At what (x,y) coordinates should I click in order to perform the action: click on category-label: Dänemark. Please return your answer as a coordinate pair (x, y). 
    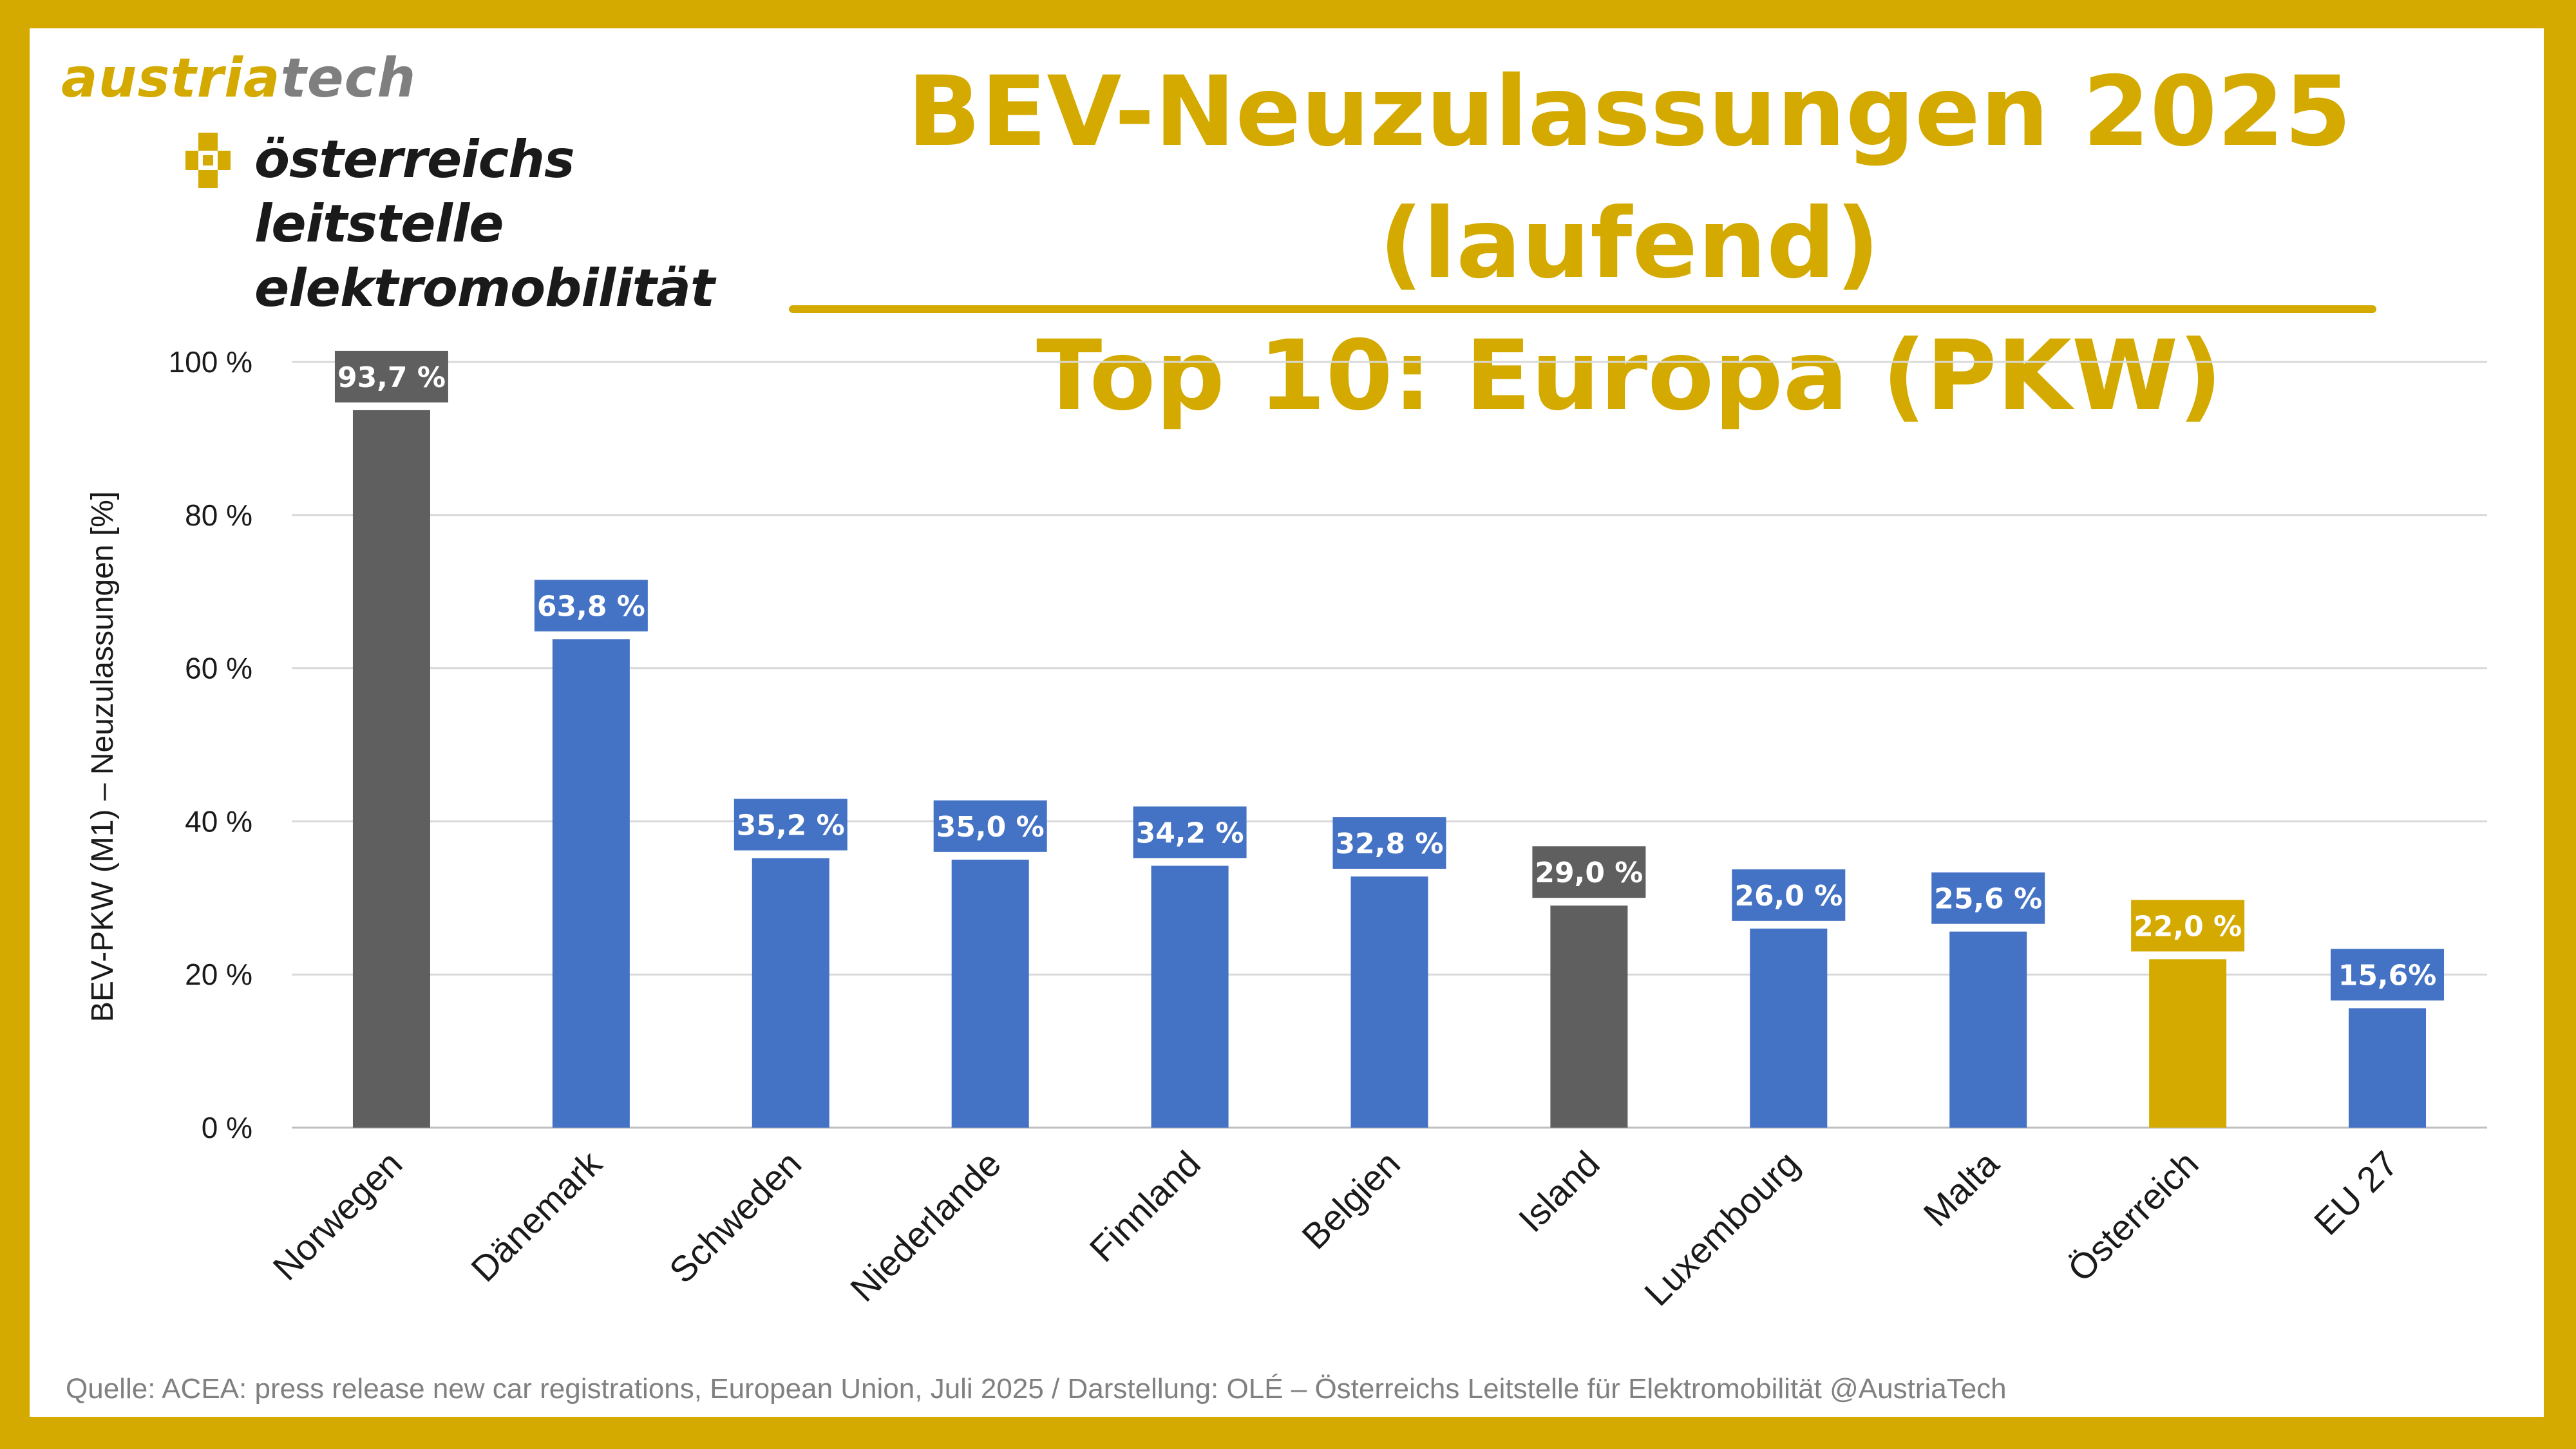
    Looking at the image, I should click on (537, 1215).